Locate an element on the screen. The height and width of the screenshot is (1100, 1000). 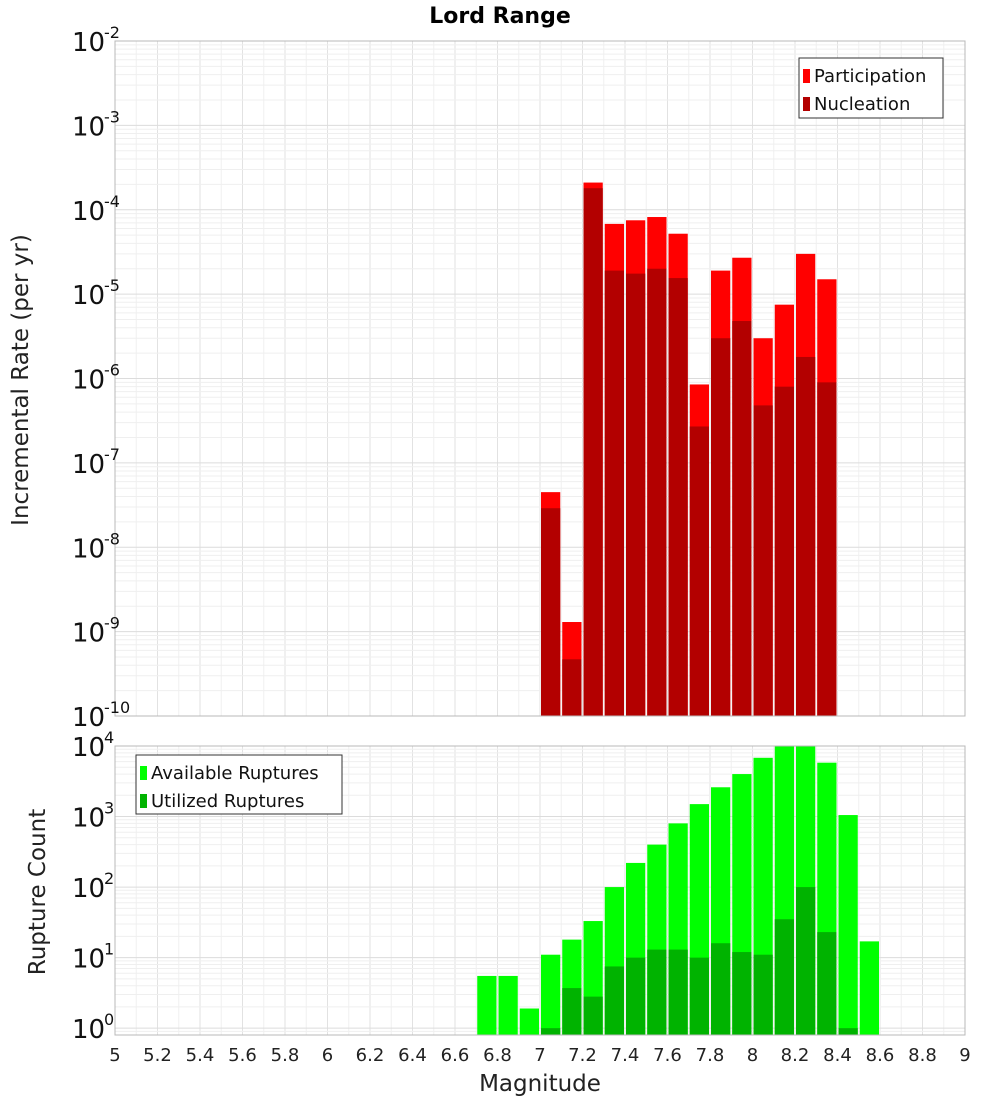
x-tick-label: 6.8 is located at coordinates (497, 1055).